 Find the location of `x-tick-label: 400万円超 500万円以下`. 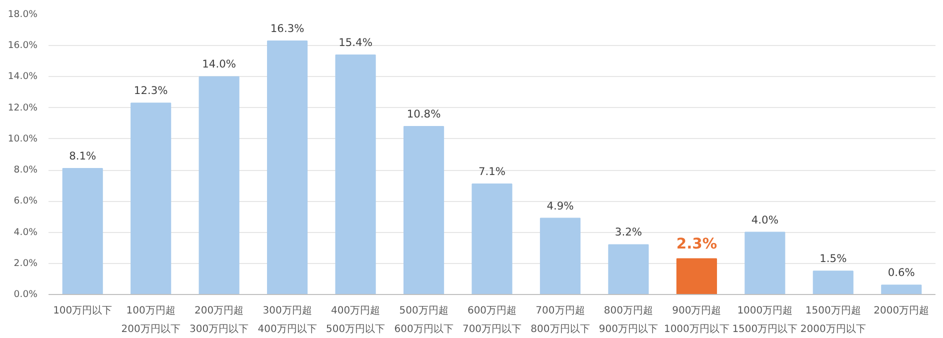

x-tick-label: 400万円超 500万円以下 is located at coordinates (356, 320).